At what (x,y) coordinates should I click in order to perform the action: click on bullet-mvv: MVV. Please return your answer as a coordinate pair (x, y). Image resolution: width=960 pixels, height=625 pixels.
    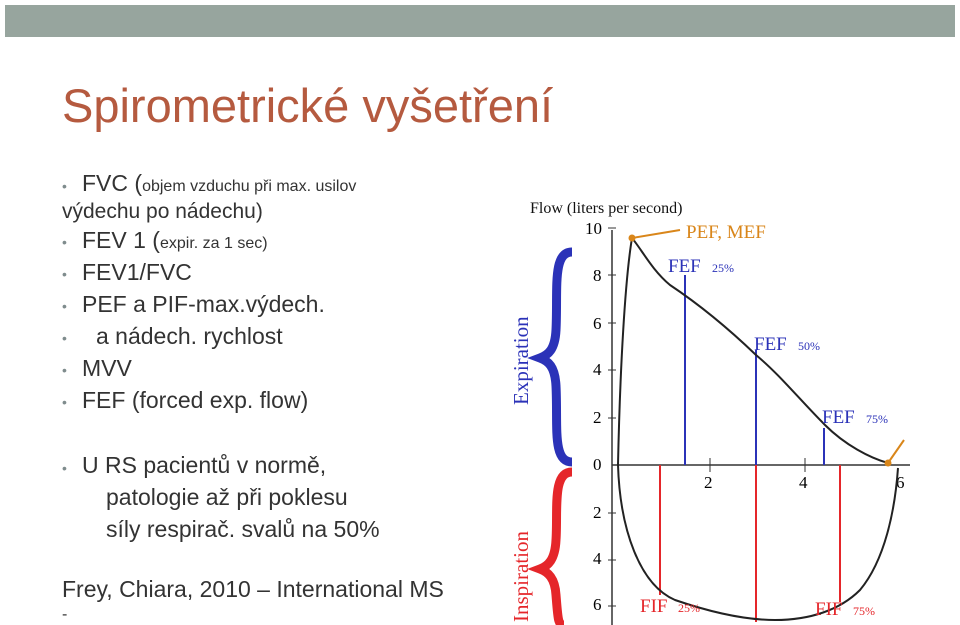
    Looking at the image, I should click on (107, 368).